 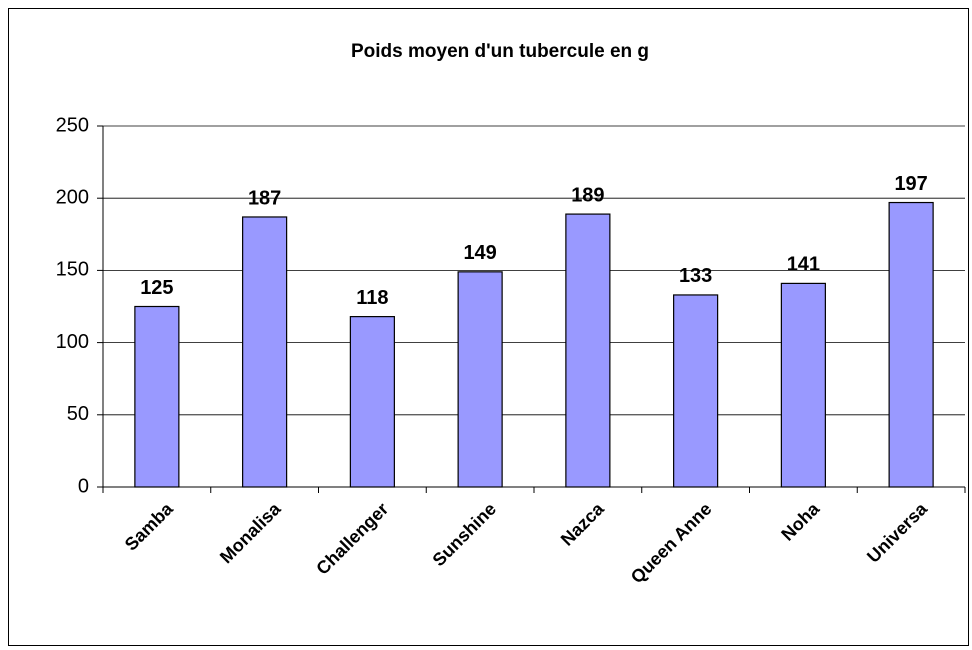 What do you see at coordinates (78, 414) in the screenshot?
I see `y-tick-label: 50` at bounding box center [78, 414].